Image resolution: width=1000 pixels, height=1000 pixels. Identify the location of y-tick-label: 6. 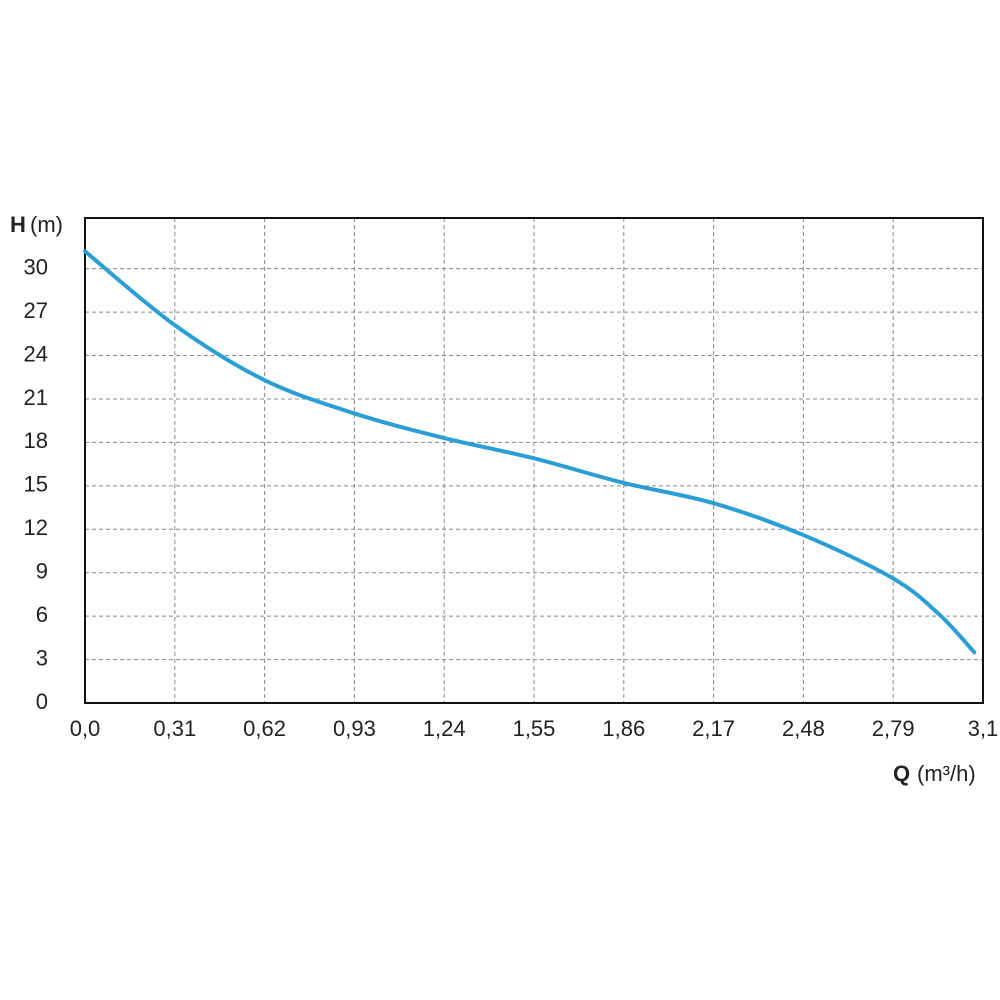
(42, 614).